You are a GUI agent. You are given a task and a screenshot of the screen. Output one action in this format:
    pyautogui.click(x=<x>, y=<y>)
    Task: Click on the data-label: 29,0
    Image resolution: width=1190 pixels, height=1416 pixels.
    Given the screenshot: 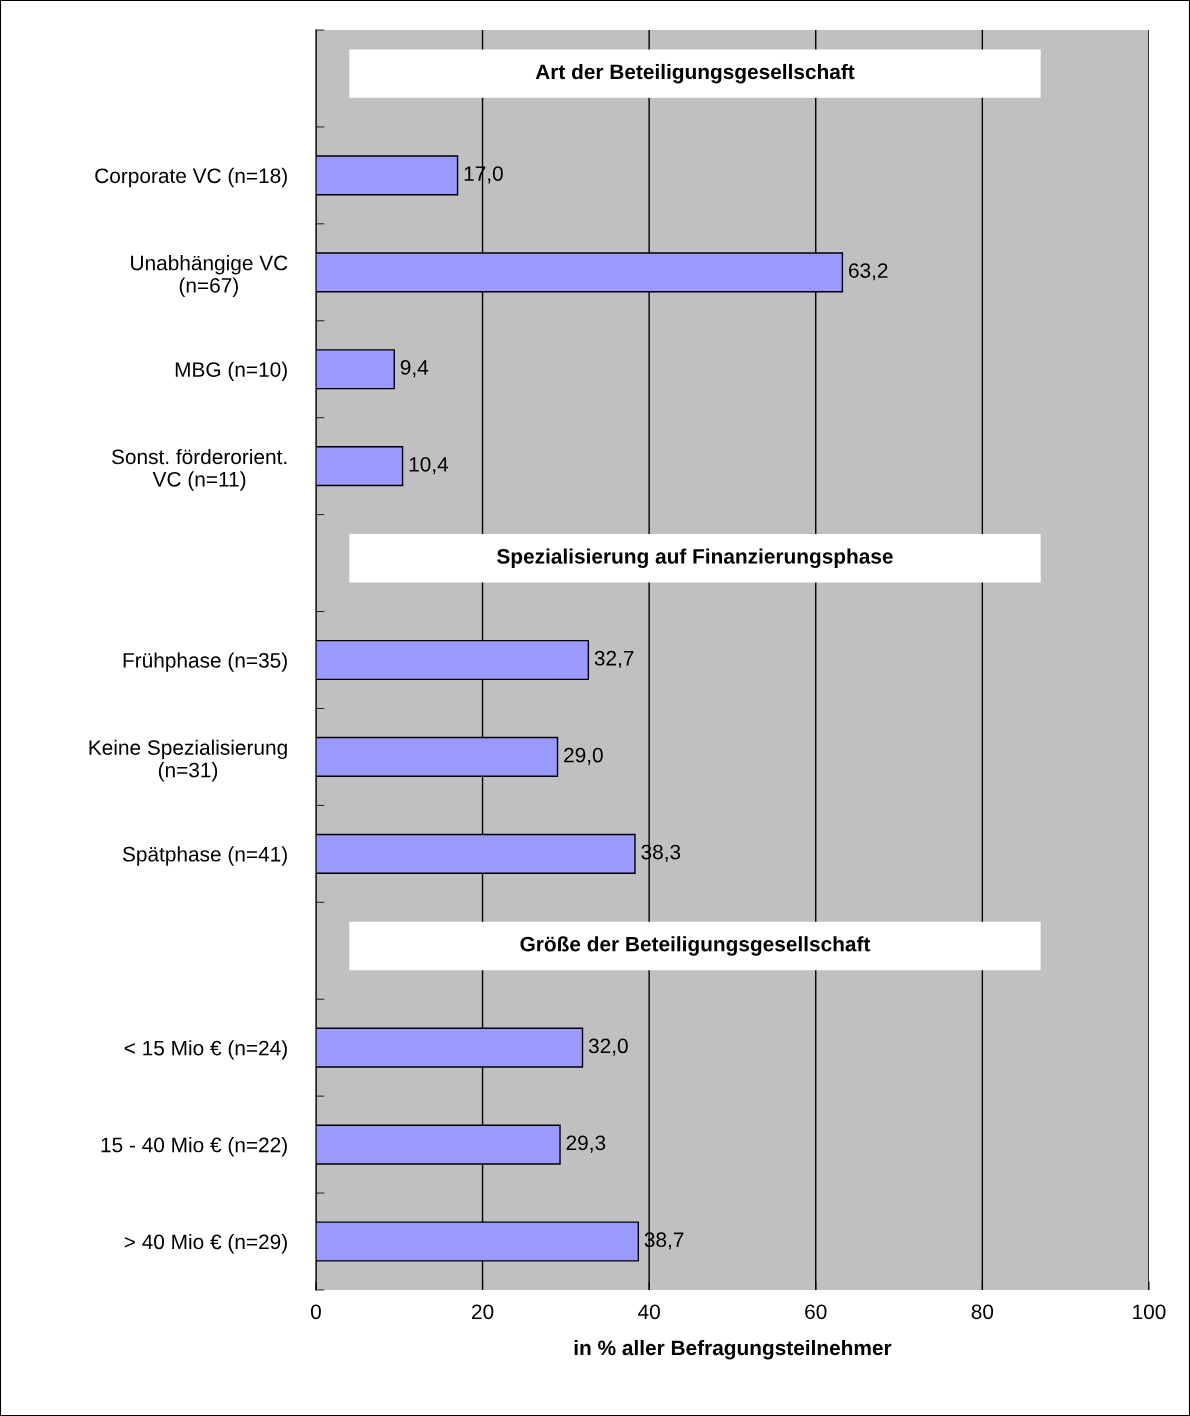 What is the action you would take?
    pyautogui.click(x=583, y=756)
    